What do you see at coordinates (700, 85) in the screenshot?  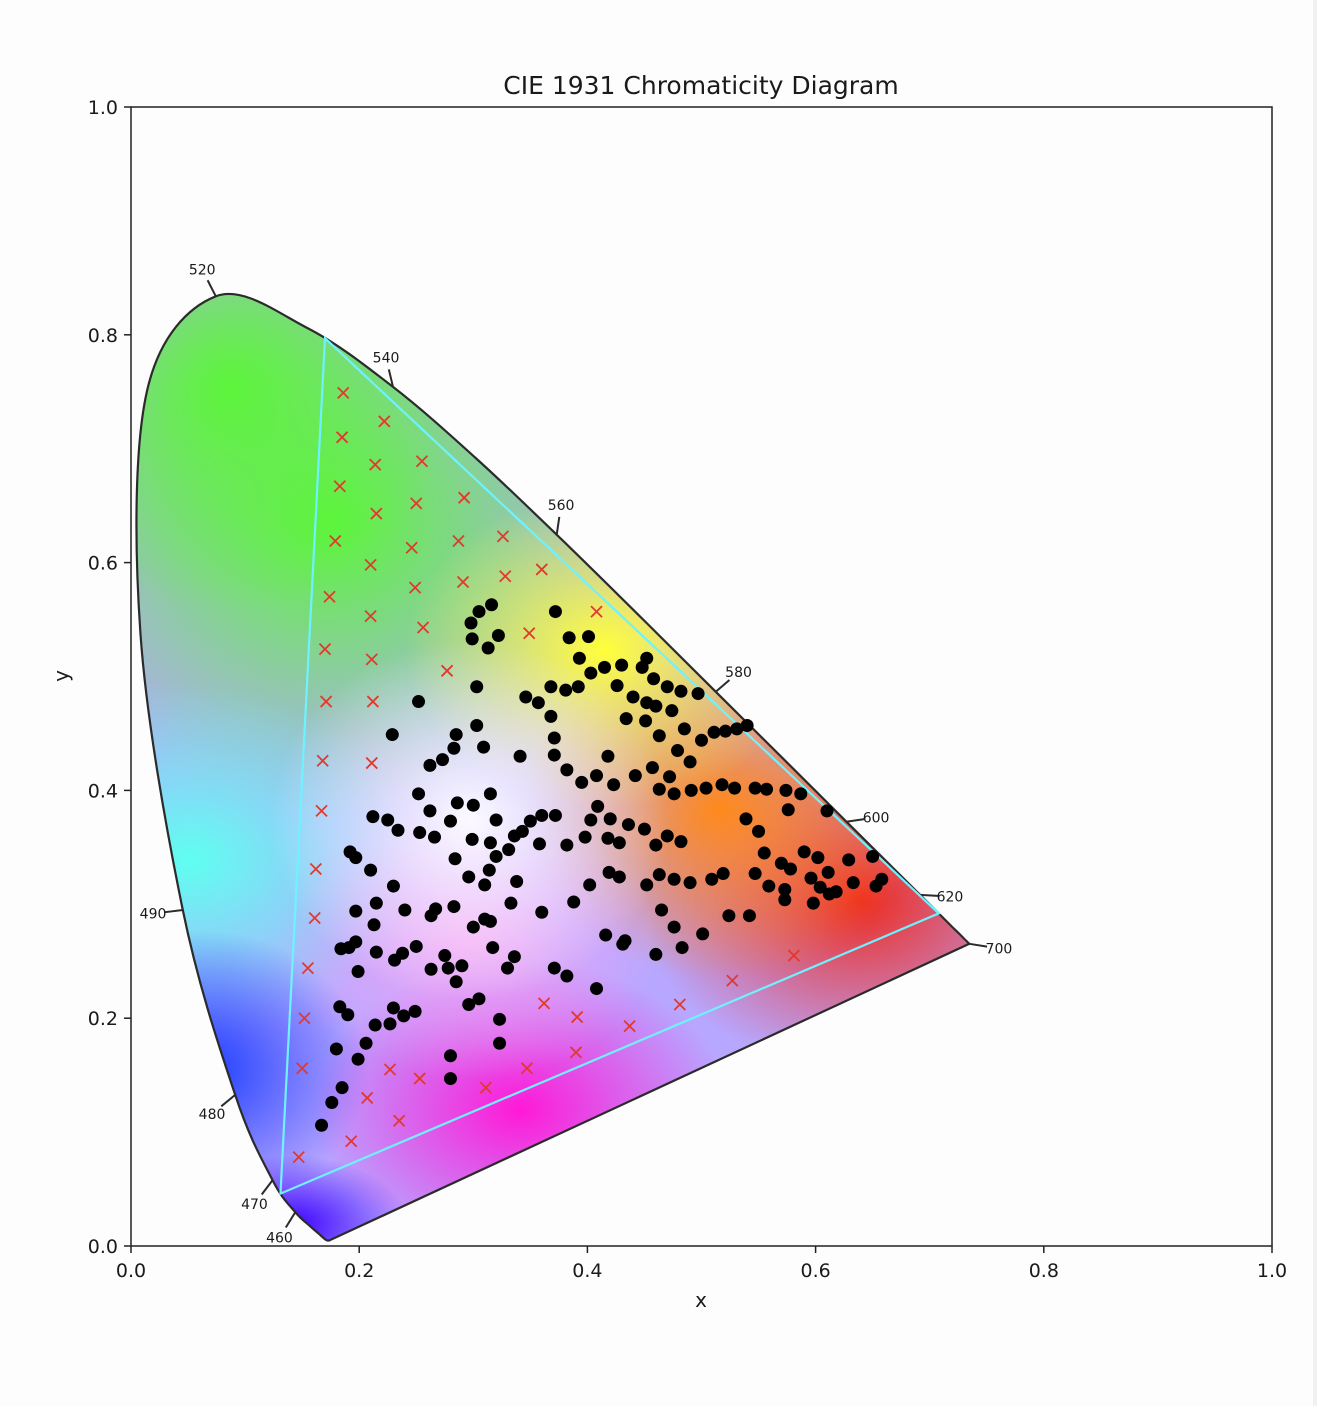 I see `chart-title: CIE 1931 Chromaticity Diagram` at bounding box center [700, 85].